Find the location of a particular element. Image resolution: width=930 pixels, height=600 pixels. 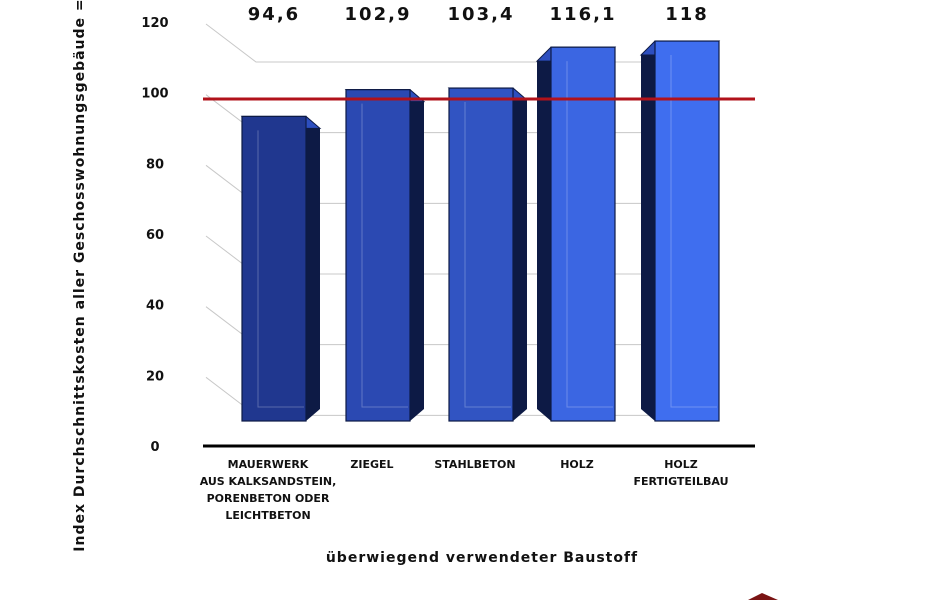

category-label: ZIEGEL is located at coordinates (371, 464).